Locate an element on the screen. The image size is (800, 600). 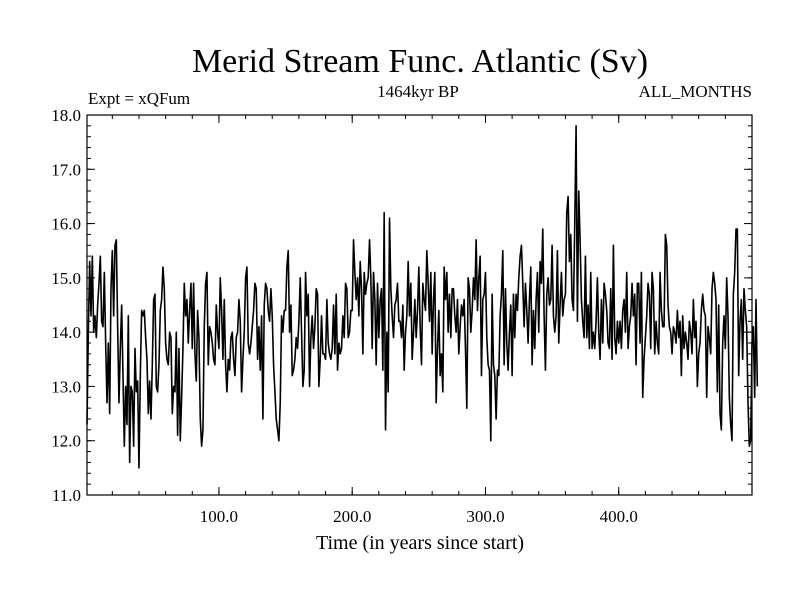
y-tick-label: 15.0 is located at coordinates (66, 278).